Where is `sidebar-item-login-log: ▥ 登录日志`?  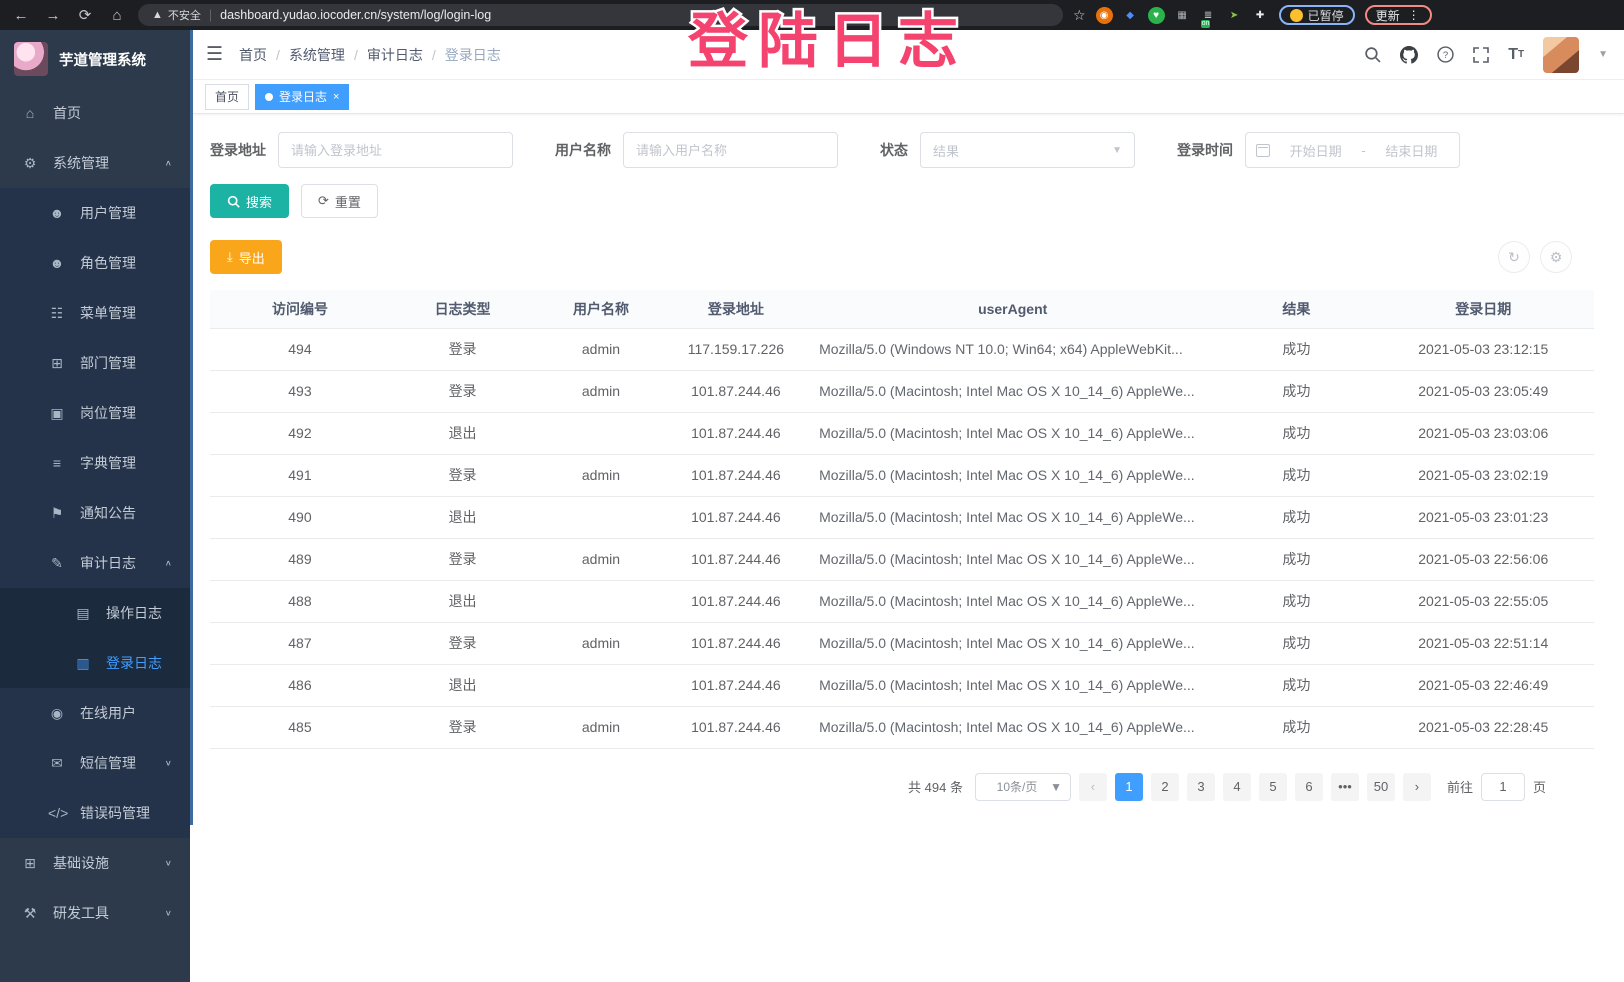
sidebar-item-login-log: ▥ 登录日志 is located at coordinates (95, 663).